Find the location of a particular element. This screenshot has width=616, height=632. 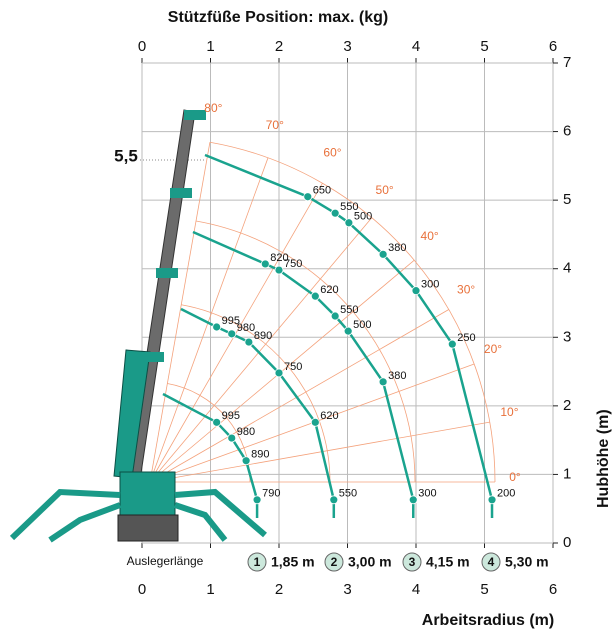

y-tick-label: 6 is located at coordinates (567, 131).